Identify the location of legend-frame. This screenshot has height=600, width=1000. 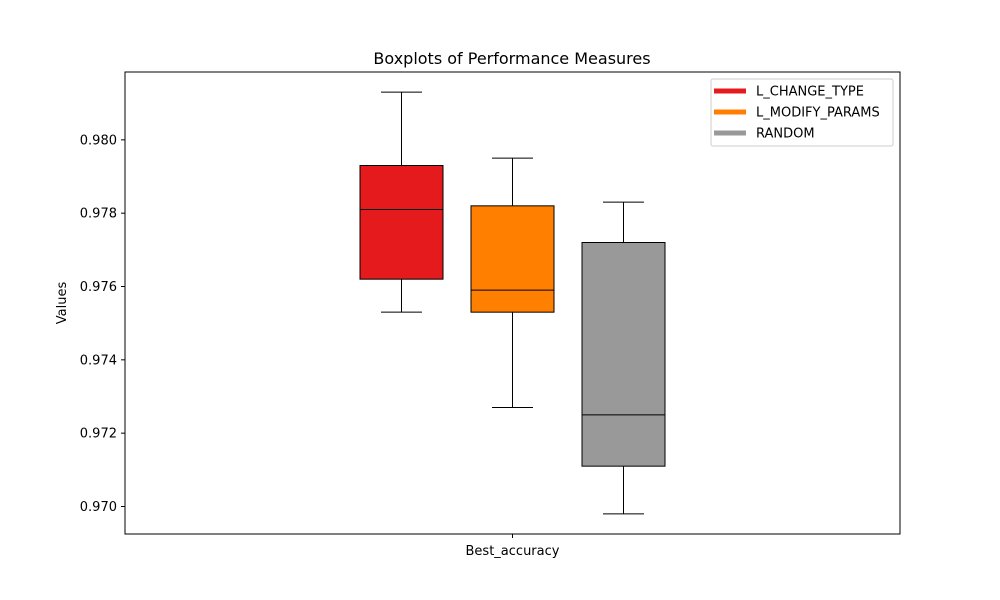
(802, 112).